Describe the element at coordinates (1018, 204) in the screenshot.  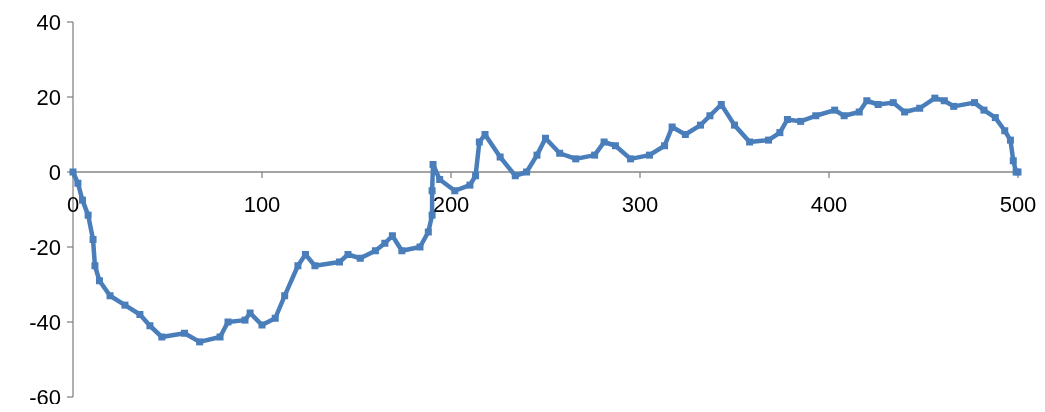
I see `x-tick-label: 500` at that location.